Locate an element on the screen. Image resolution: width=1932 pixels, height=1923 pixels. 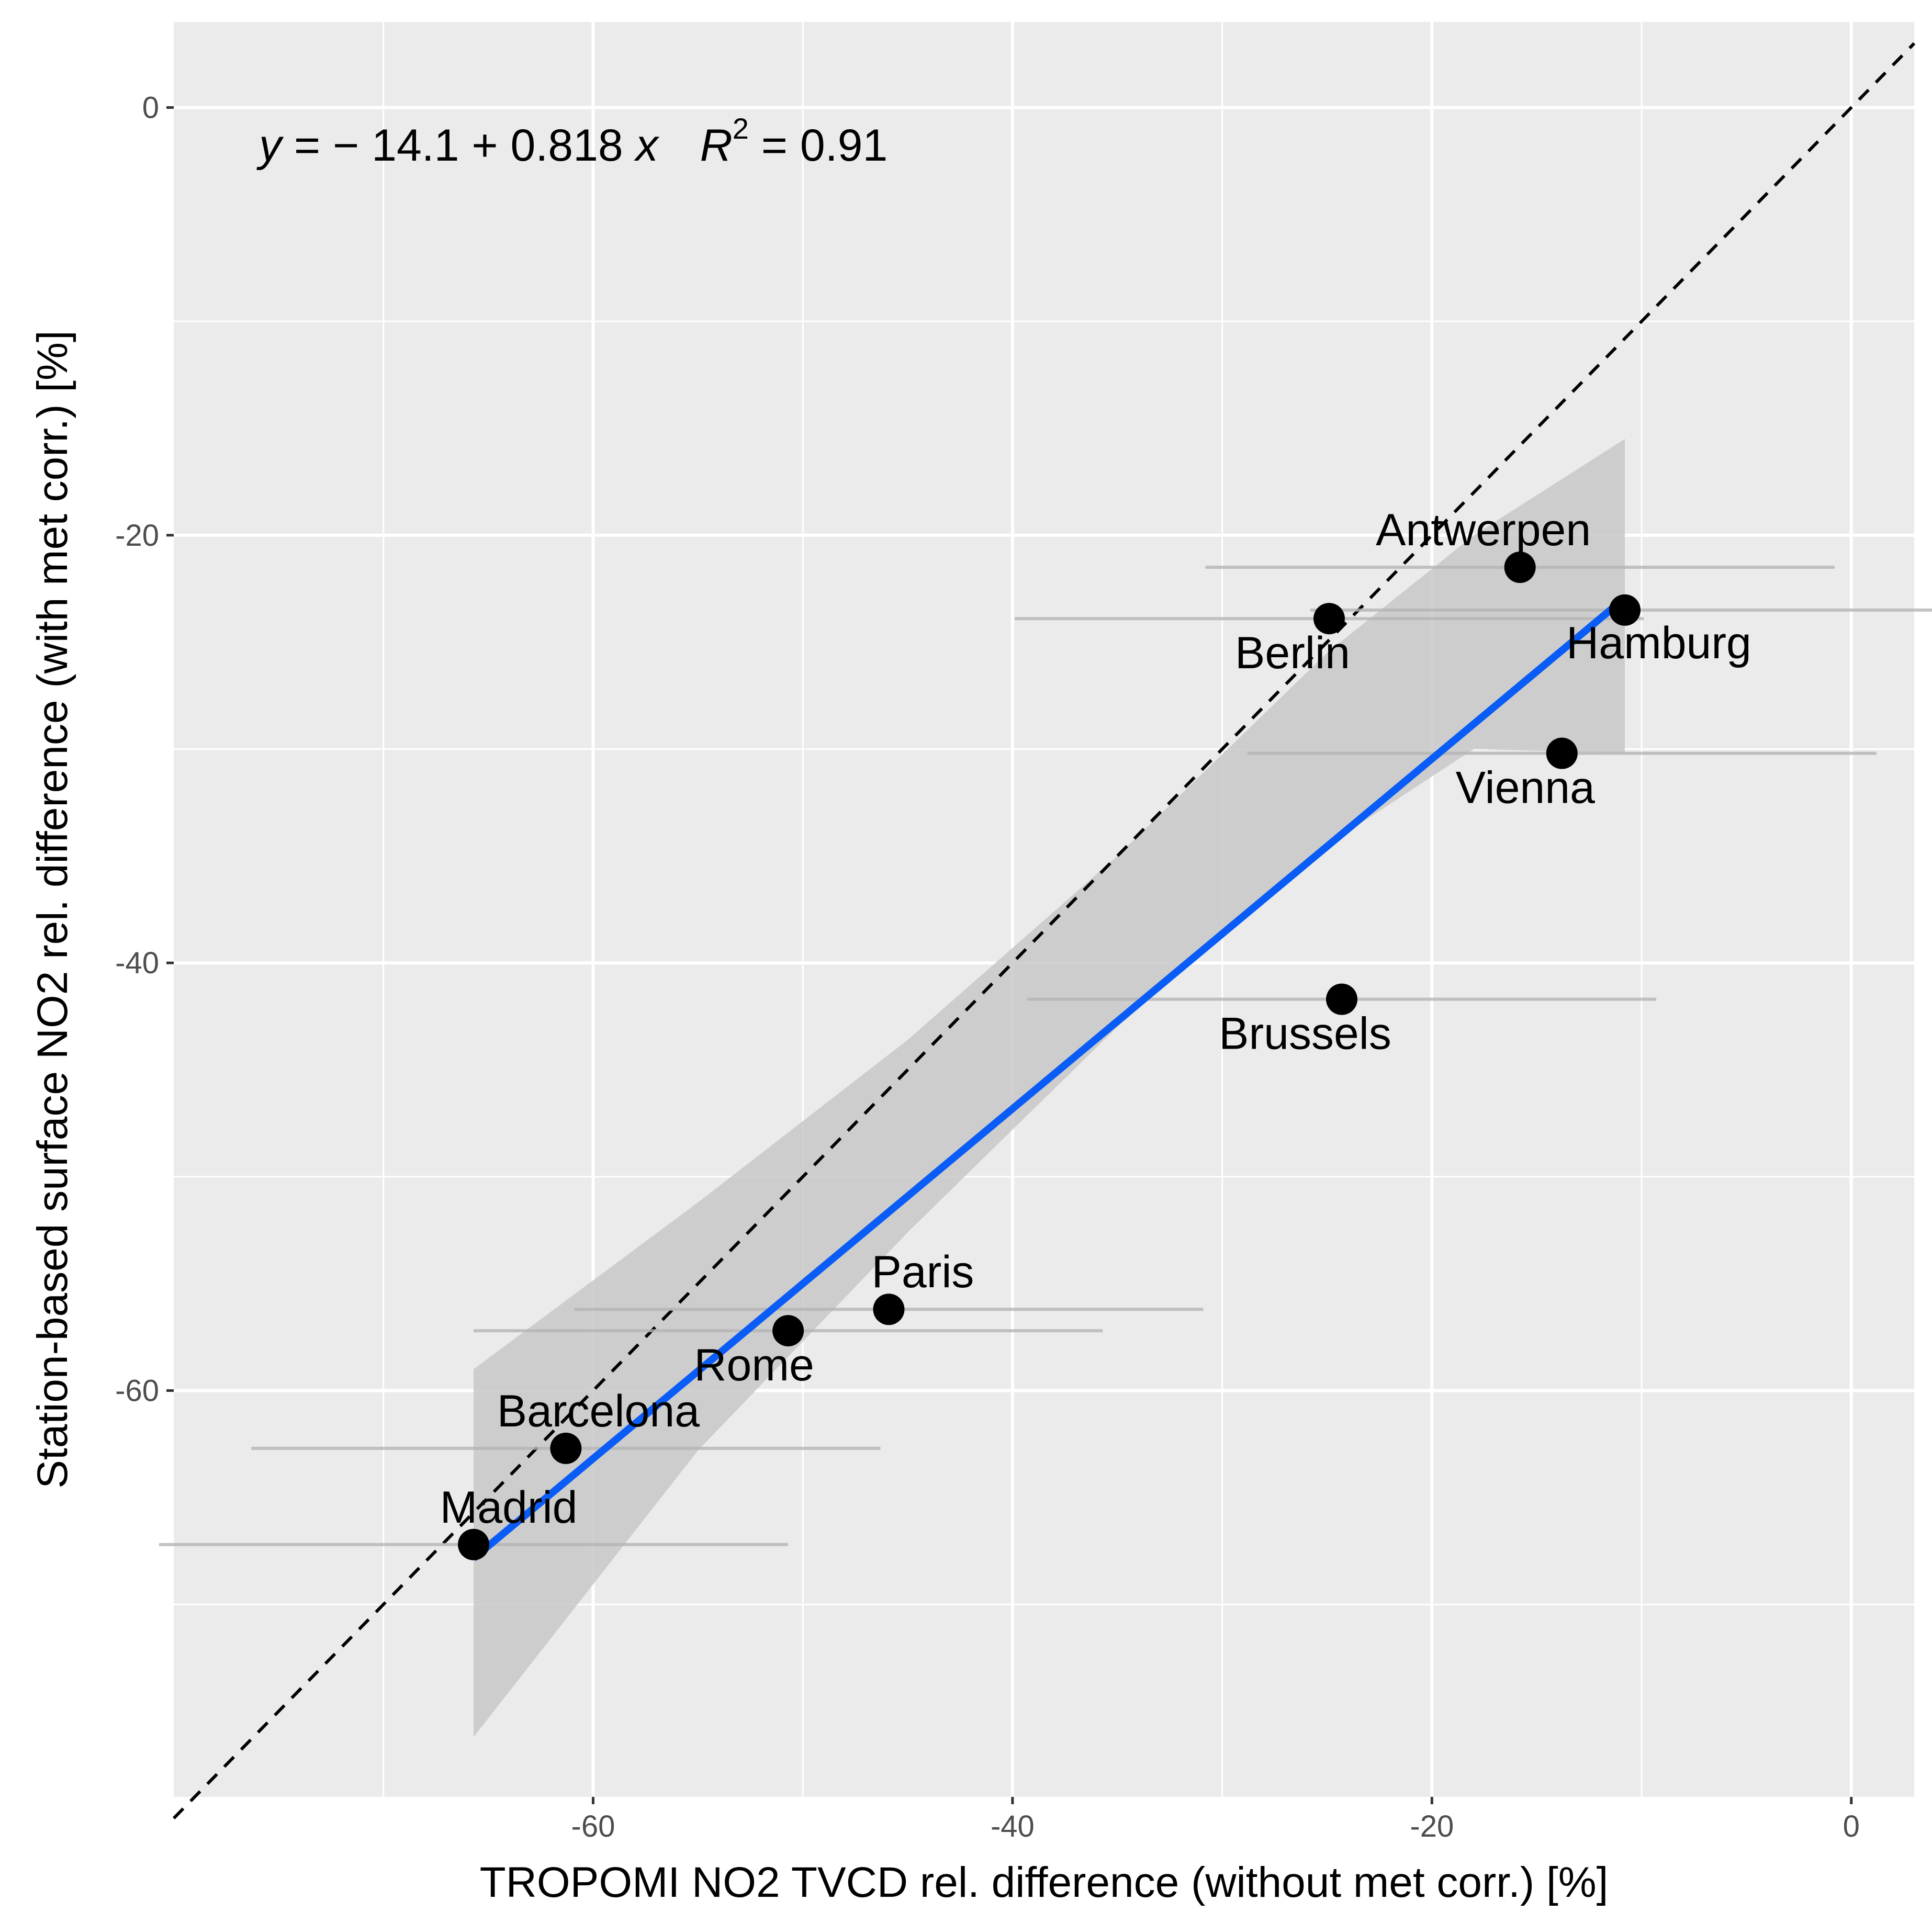
label-berlin: Berlin is located at coordinates (1292, 653).